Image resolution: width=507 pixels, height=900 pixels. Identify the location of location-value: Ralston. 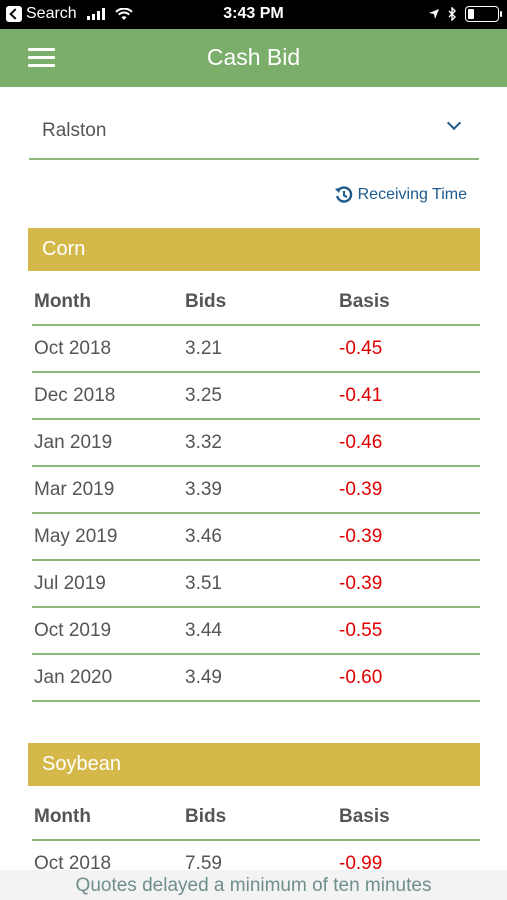
(74, 130).